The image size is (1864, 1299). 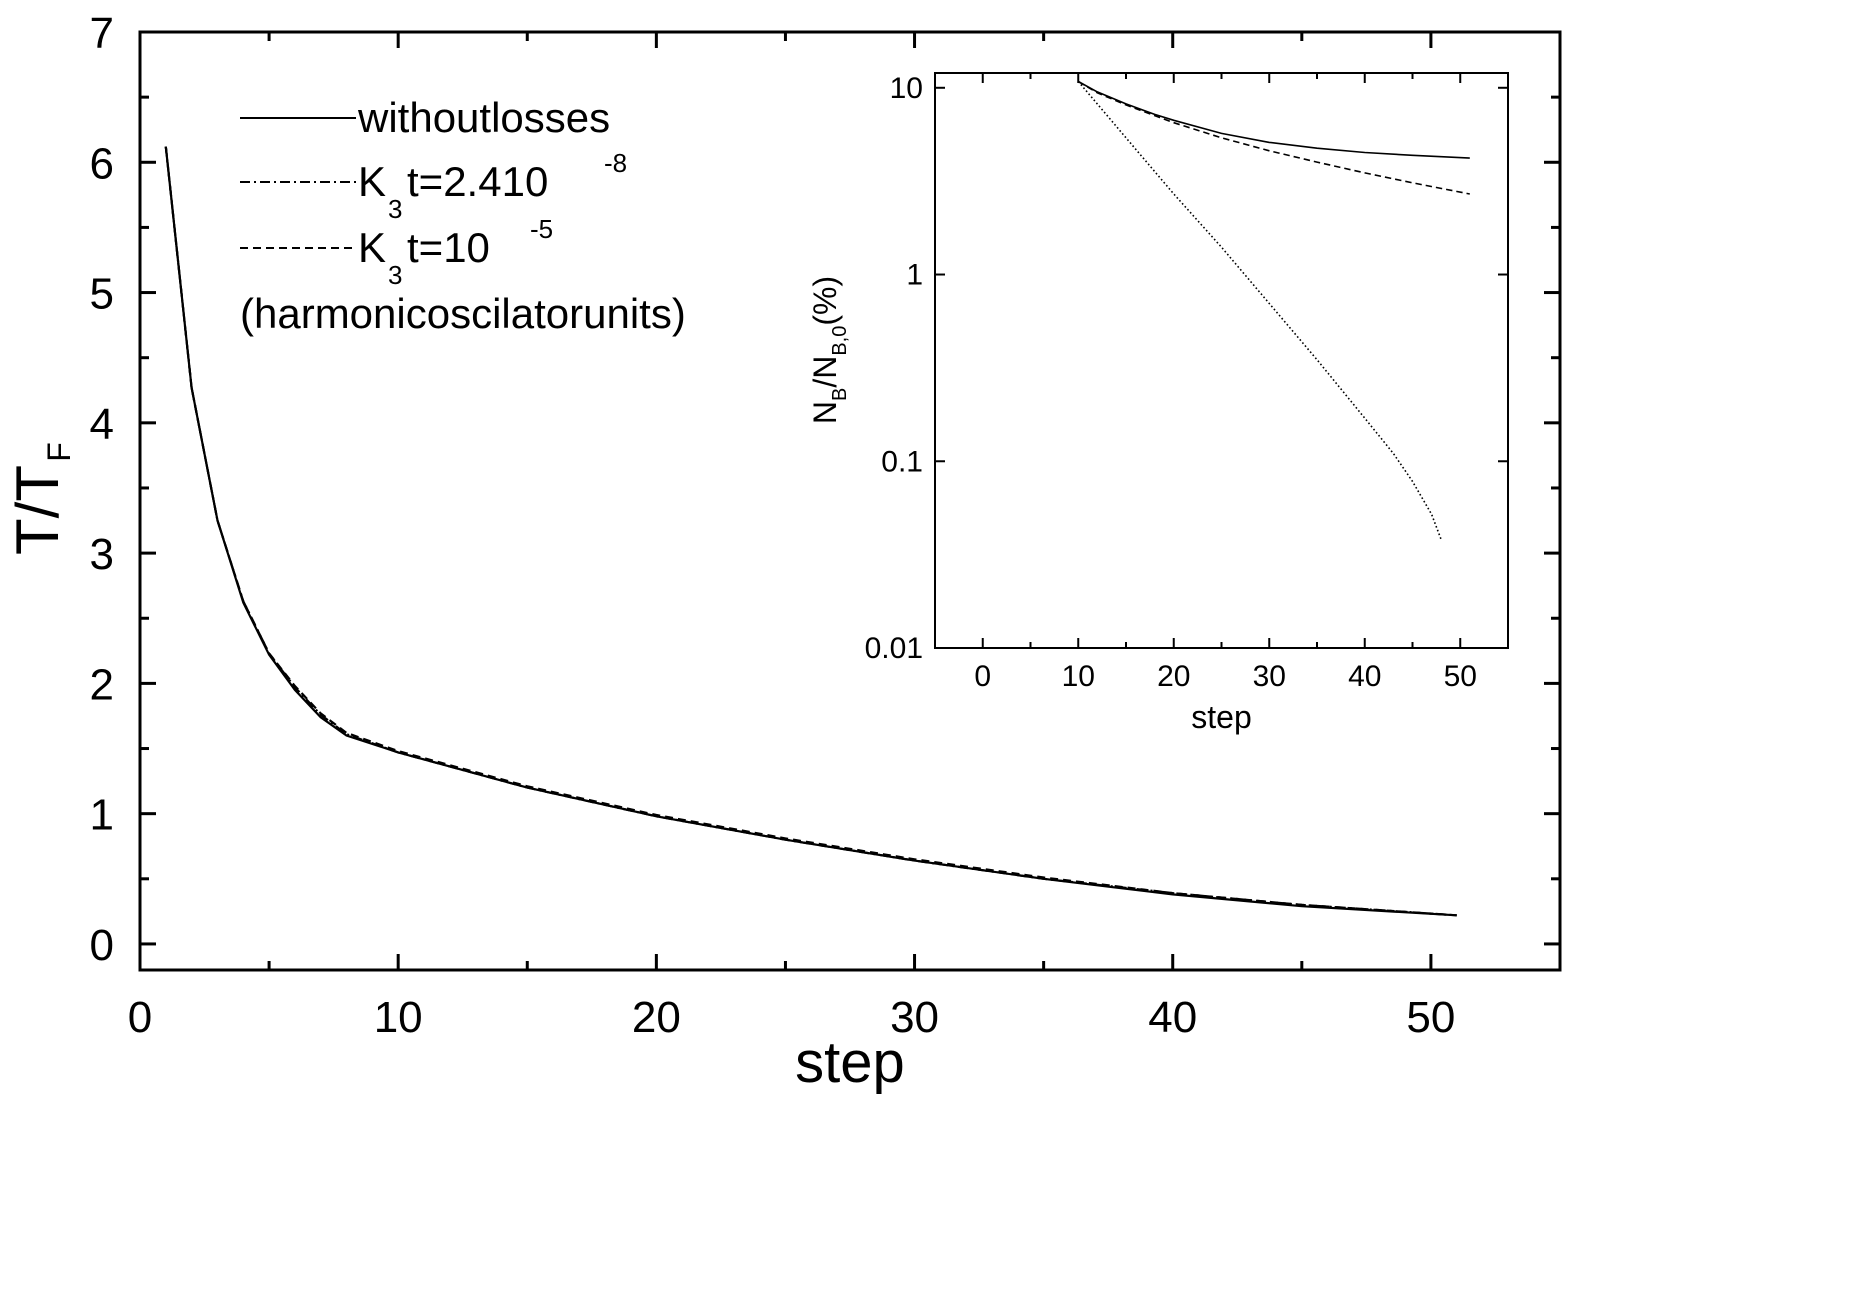 What do you see at coordinates (1269, 676) in the screenshot?
I see `inset-x-tick-label: 30` at bounding box center [1269, 676].